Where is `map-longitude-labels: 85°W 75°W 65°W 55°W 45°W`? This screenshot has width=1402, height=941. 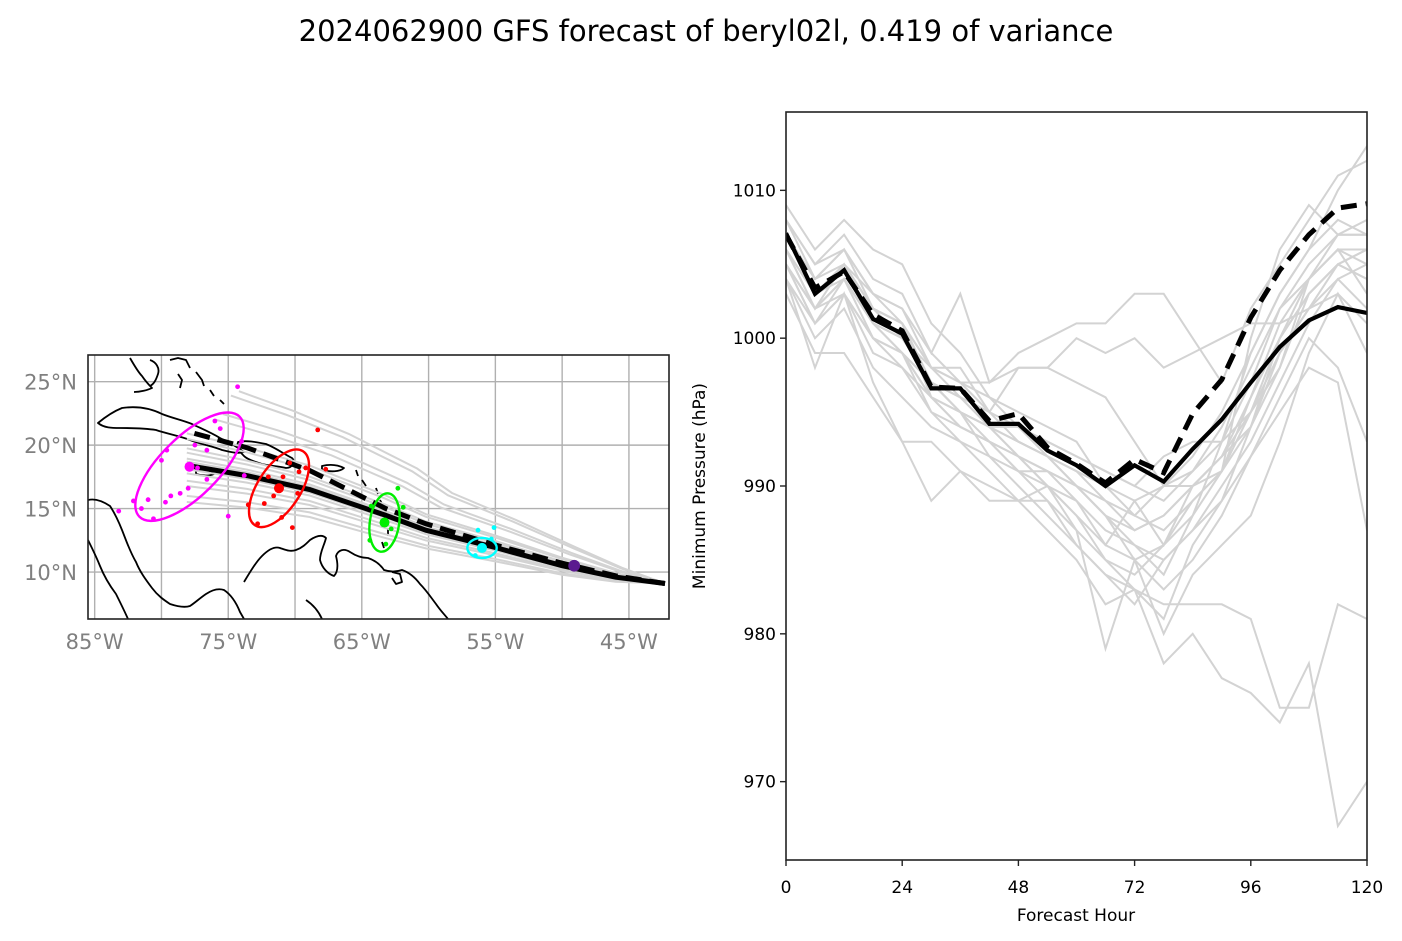 map-longitude-labels: 85°W 75°W 65°W 55°W 45°W is located at coordinates (362, 642).